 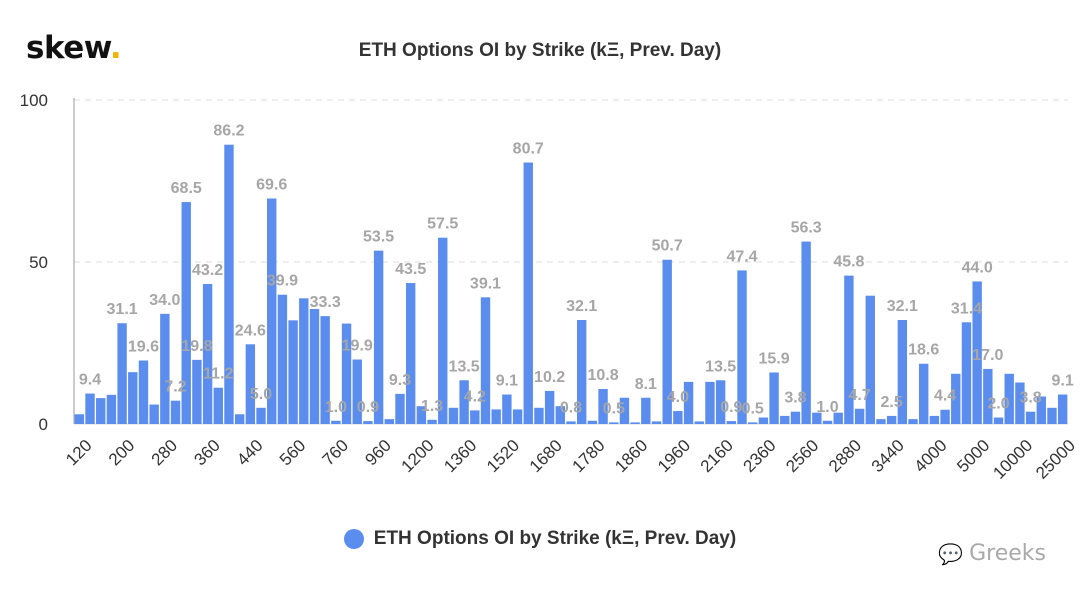 I want to click on x-tick-label: 2560, so click(x=802, y=456).